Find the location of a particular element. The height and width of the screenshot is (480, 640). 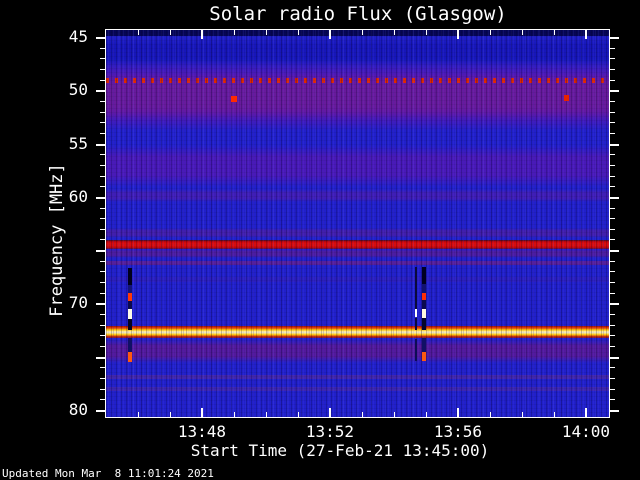

y-tick-label: 80 is located at coordinates (78, 409).